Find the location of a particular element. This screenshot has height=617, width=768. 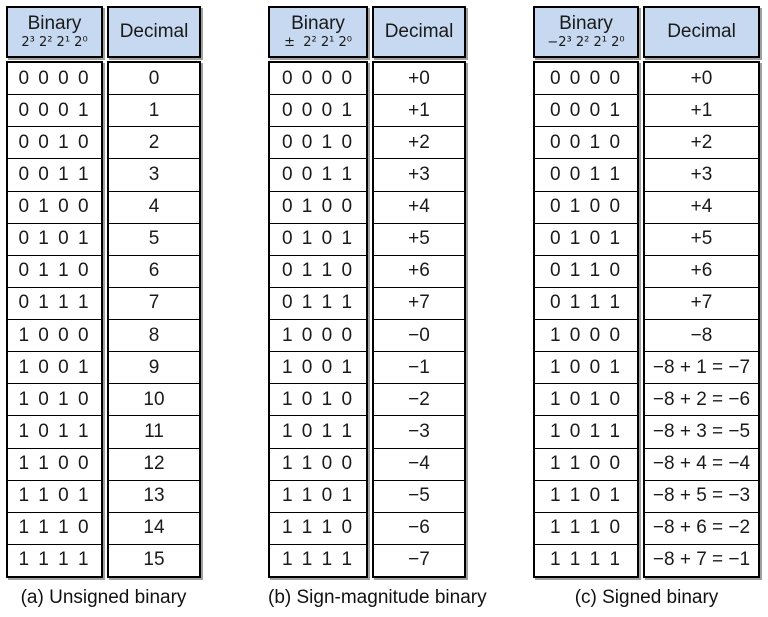

decimal-column: Decimal +0 +1 +2 +3 +4 +5 +6 +7 −0 −1 −2 −3 −4 −5 −6 −7 is located at coordinates (419, 292).